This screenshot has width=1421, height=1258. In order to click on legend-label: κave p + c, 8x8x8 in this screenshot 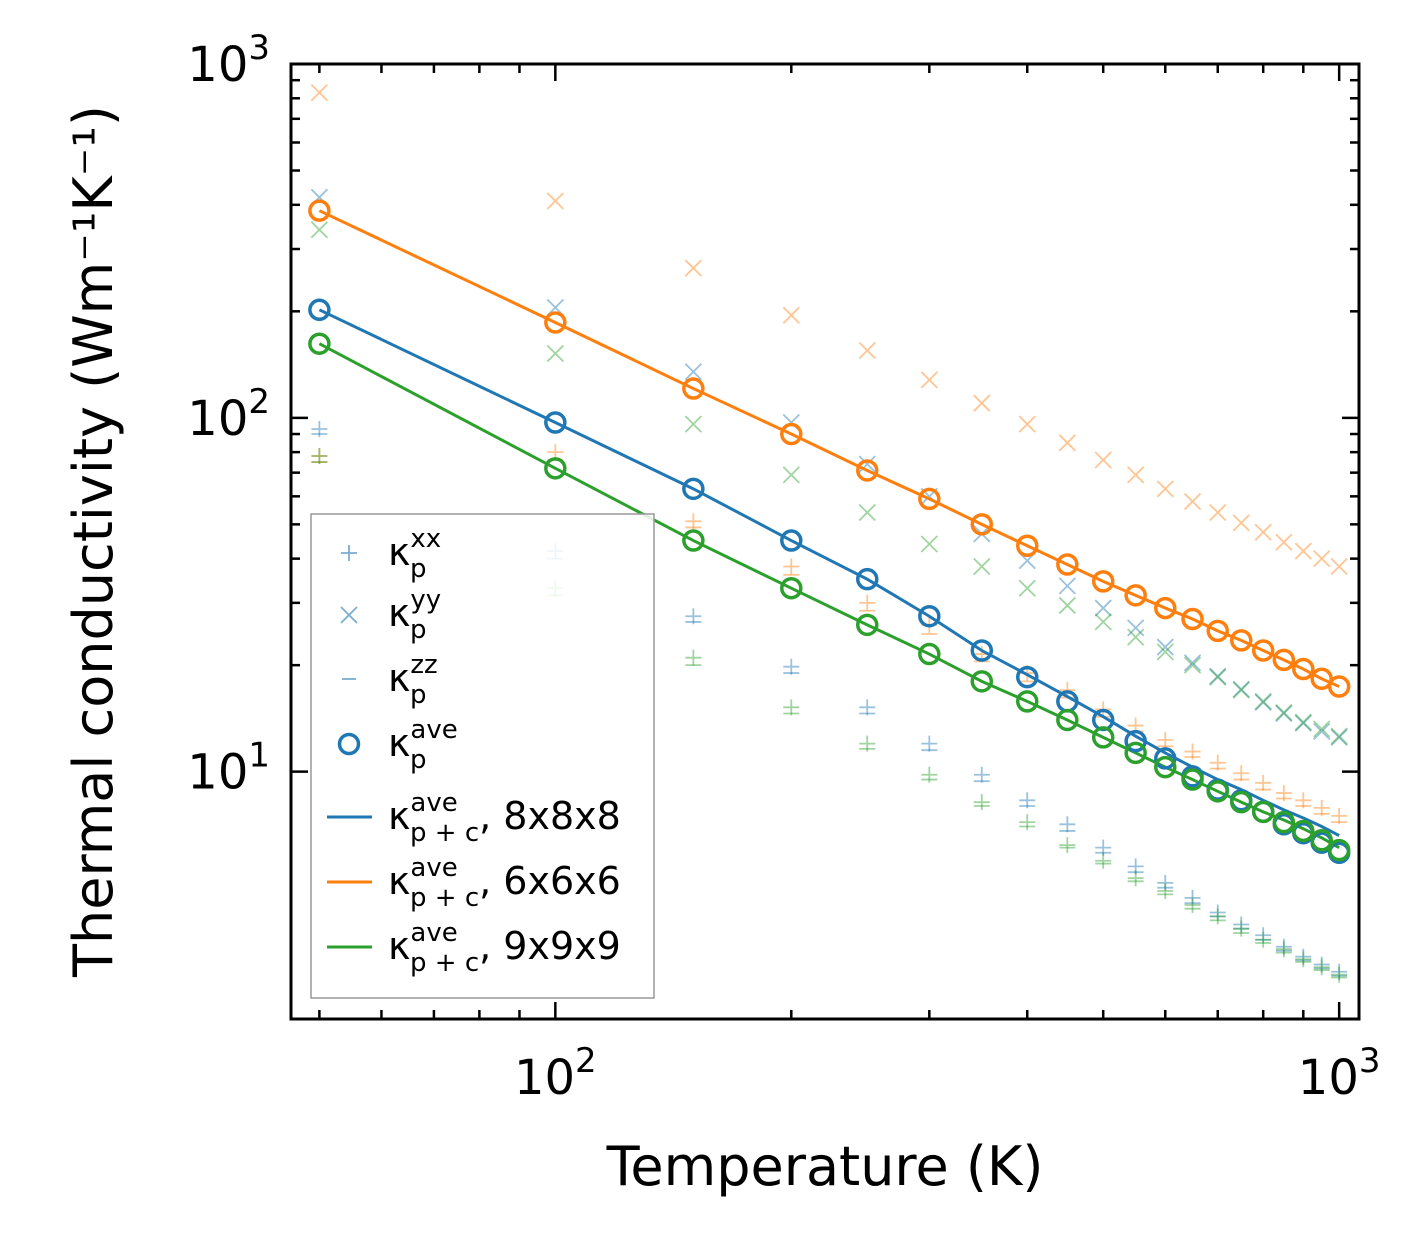, I will do `click(504, 818)`.